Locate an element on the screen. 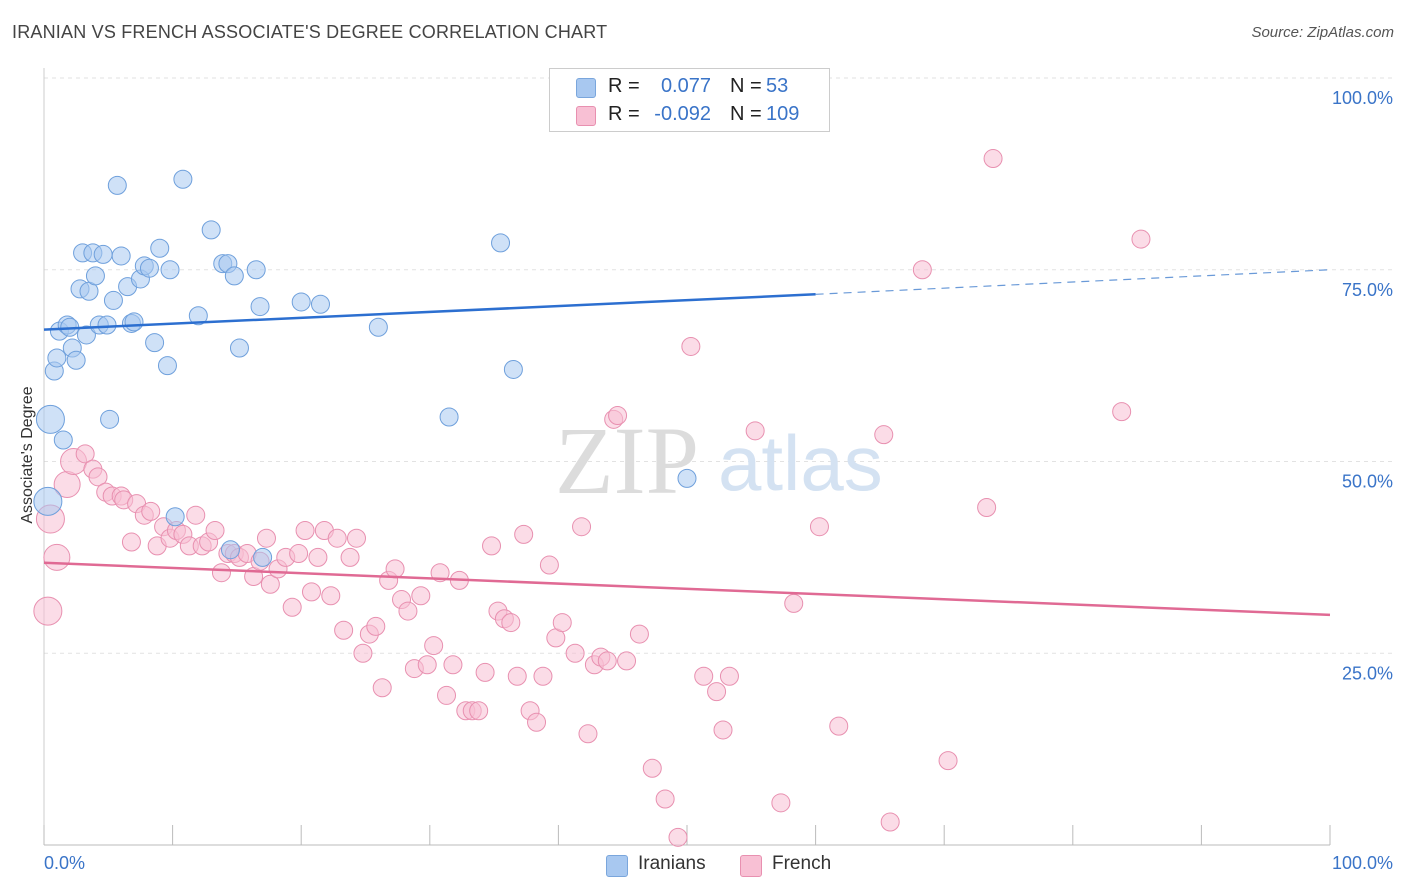 The height and width of the screenshot is (892, 1406). legend-n-value: 53 is located at coordinates (777, 86).